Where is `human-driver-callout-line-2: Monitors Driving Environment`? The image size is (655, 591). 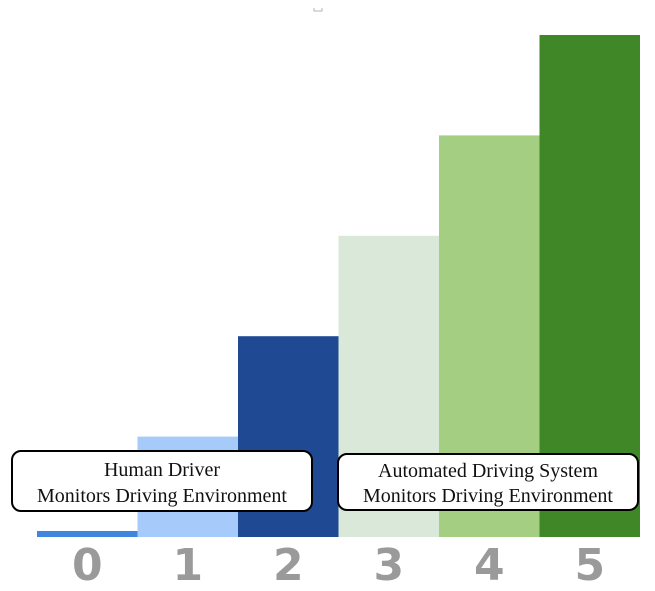
human-driver-callout-line-2: Monitors Driving Environment is located at coordinates (162, 496).